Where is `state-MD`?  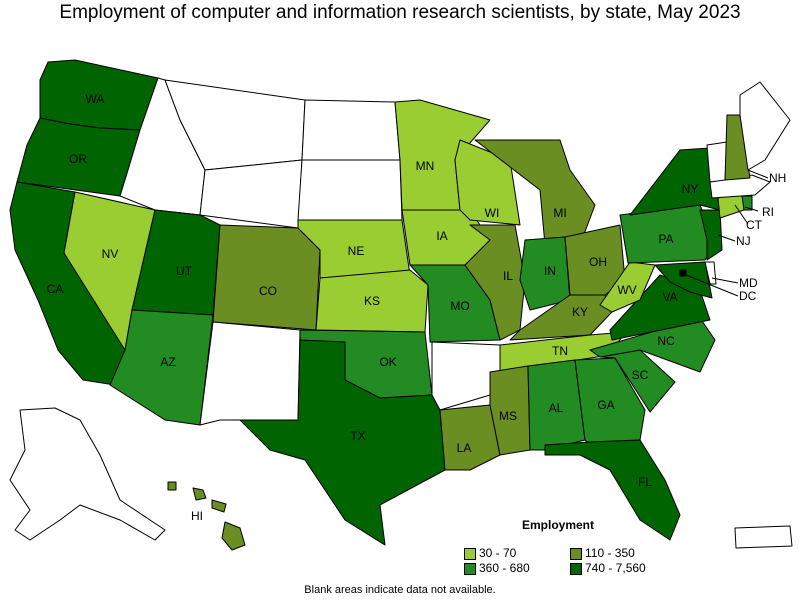 state-MD is located at coordinates (683, 280).